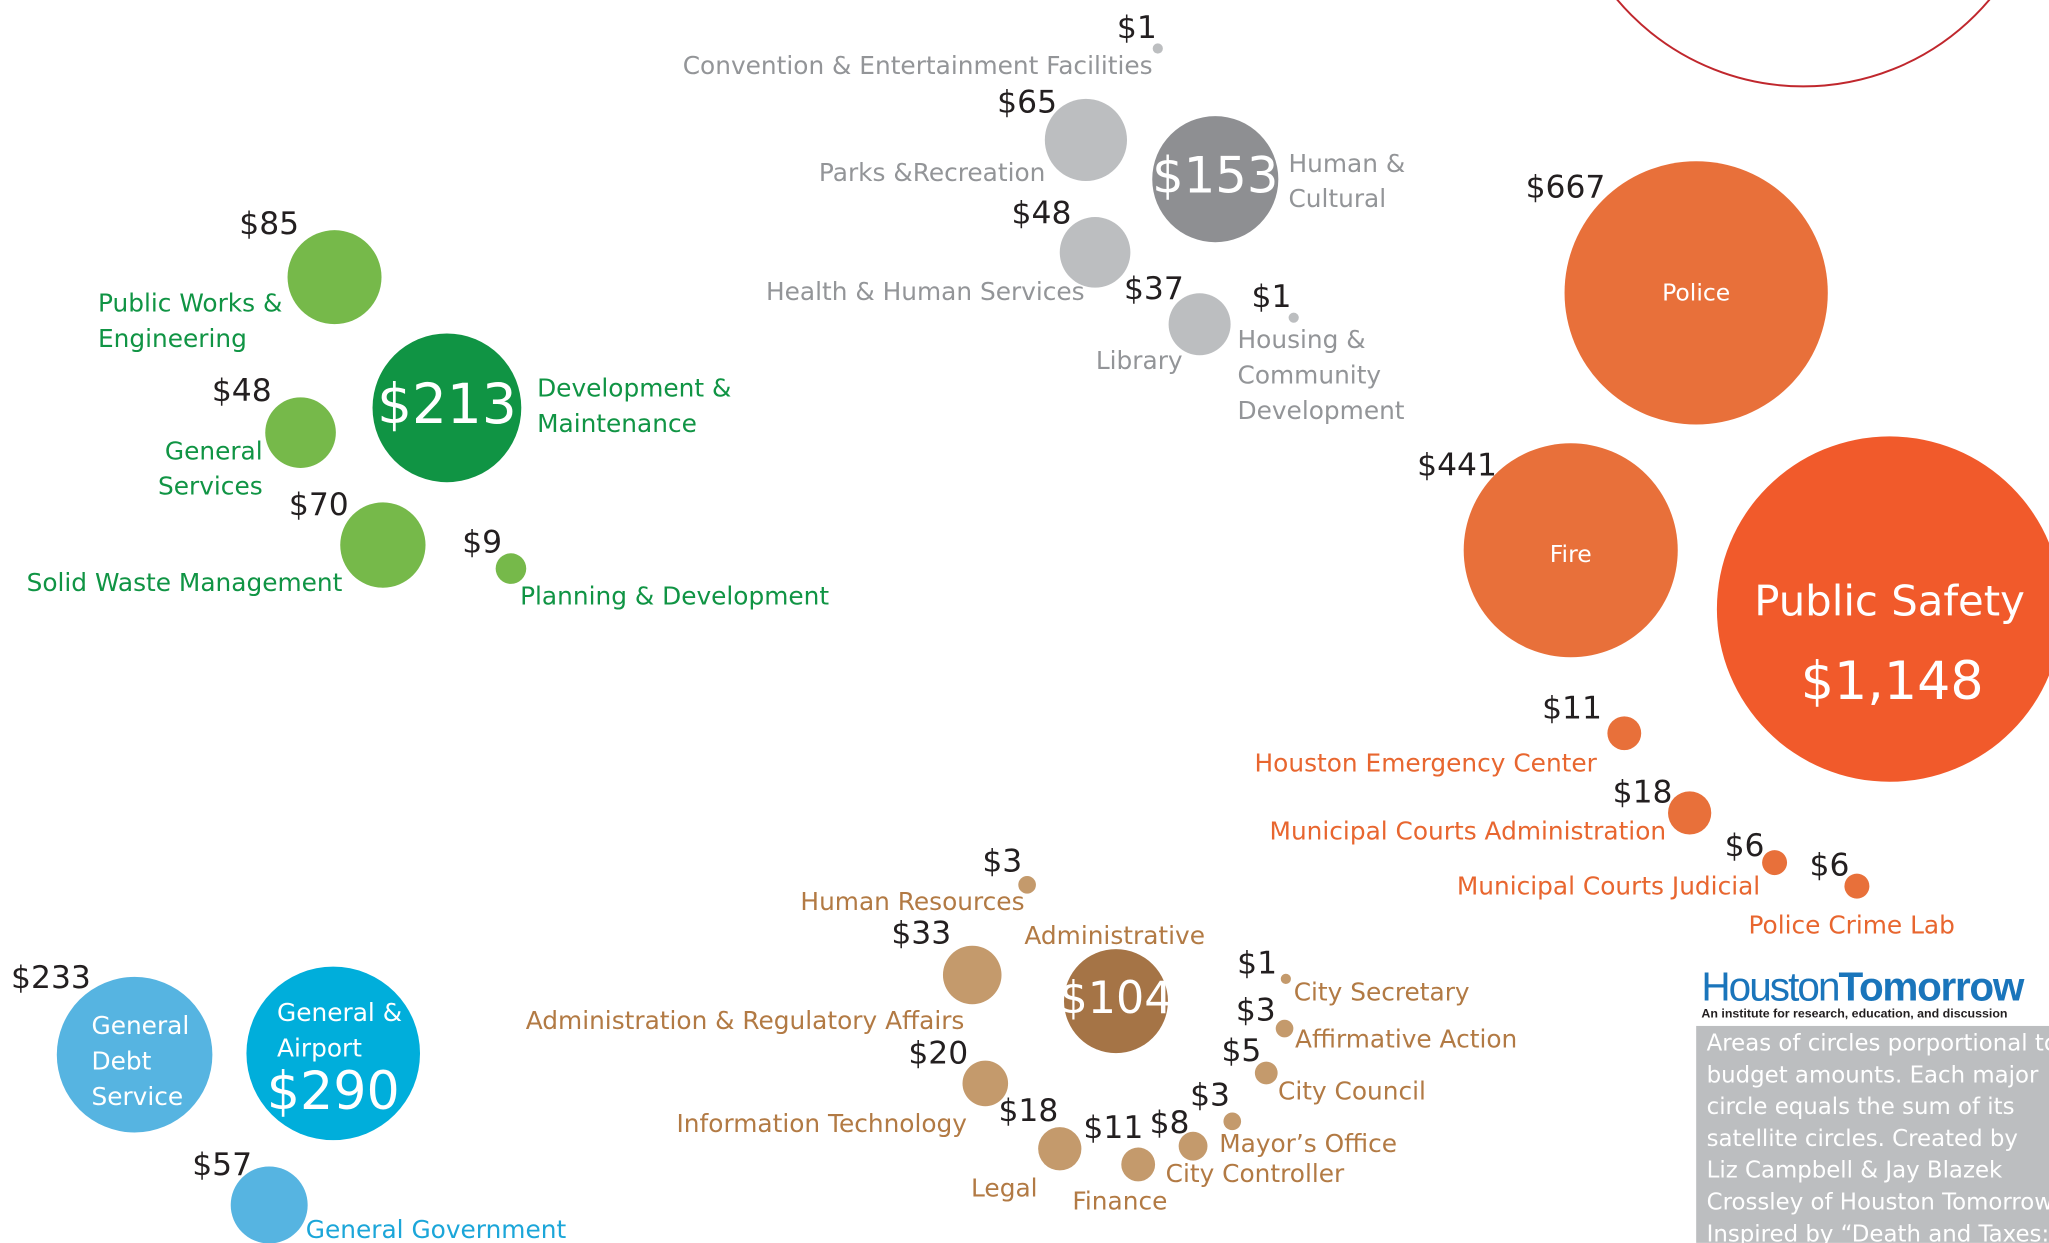 This screenshot has height=1243, width=2049. I want to click on category-label: Service, so click(137, 1096).